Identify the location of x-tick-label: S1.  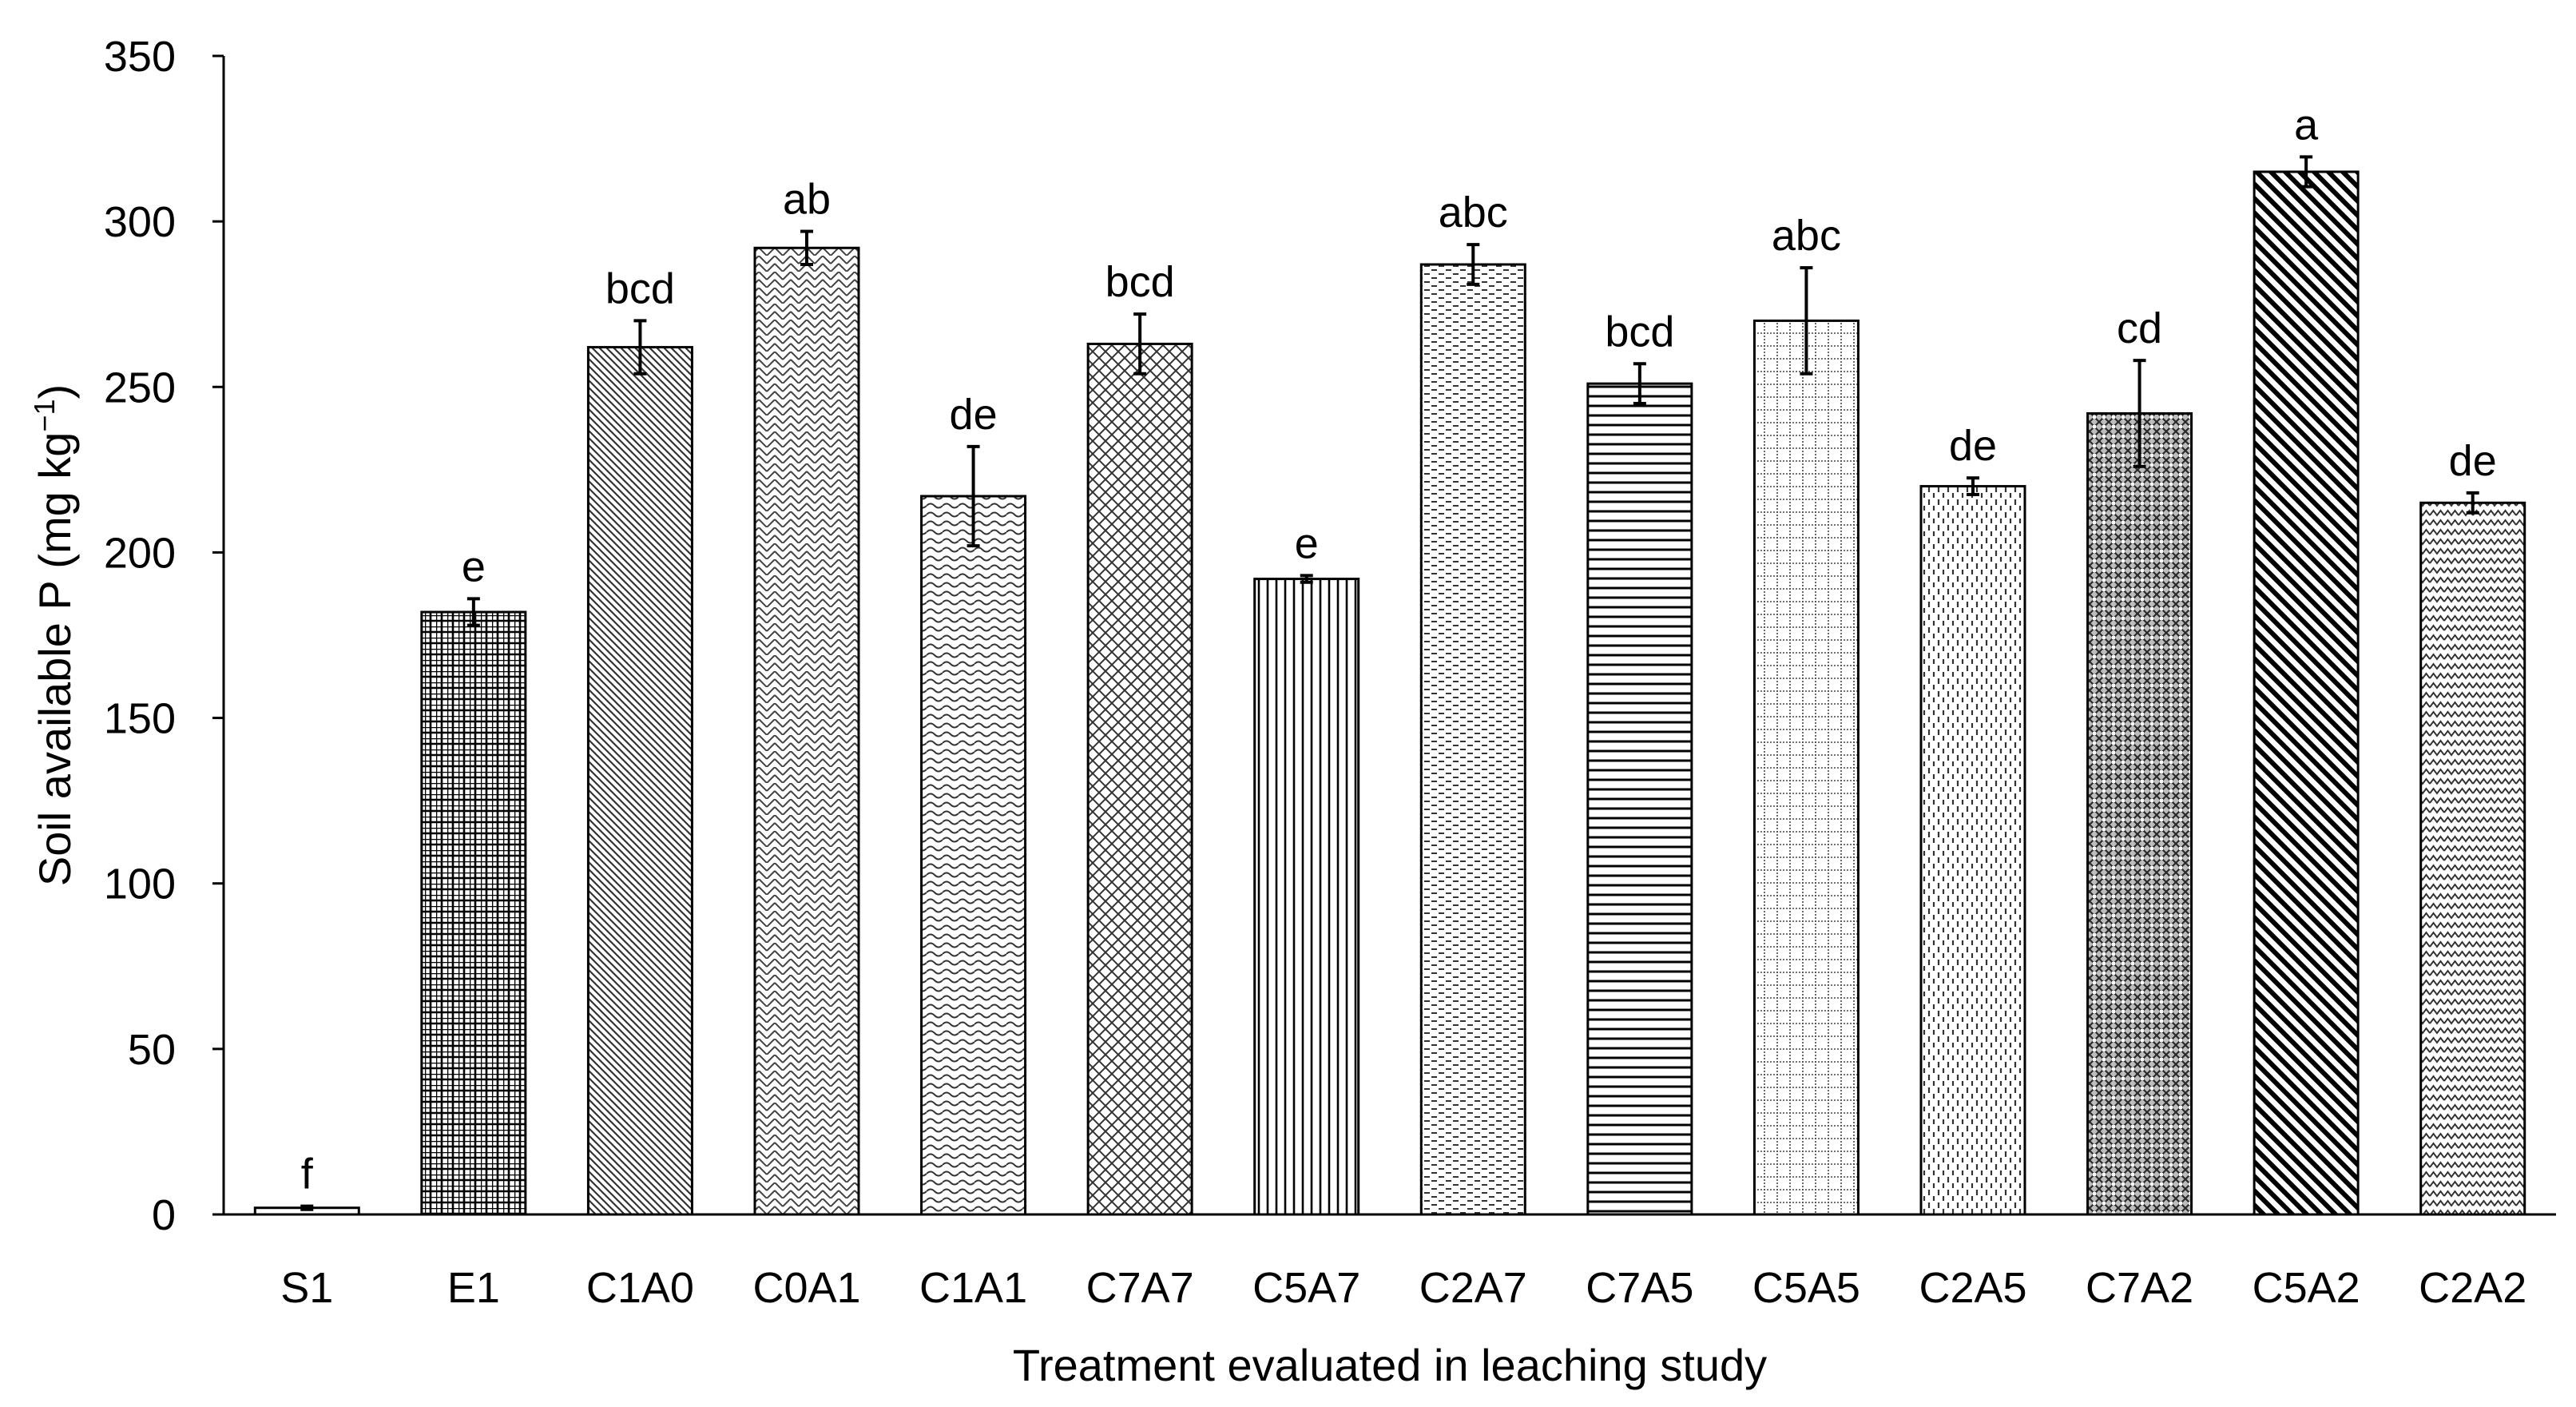
(306, 1288).